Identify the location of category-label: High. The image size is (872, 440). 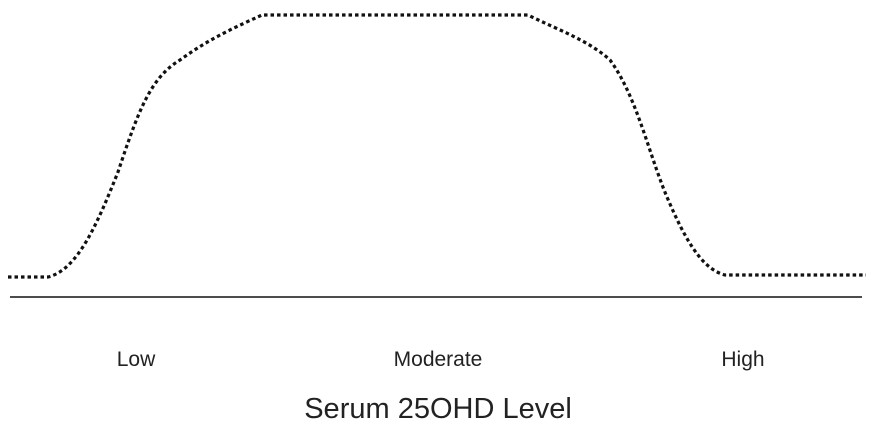
(742, 359).